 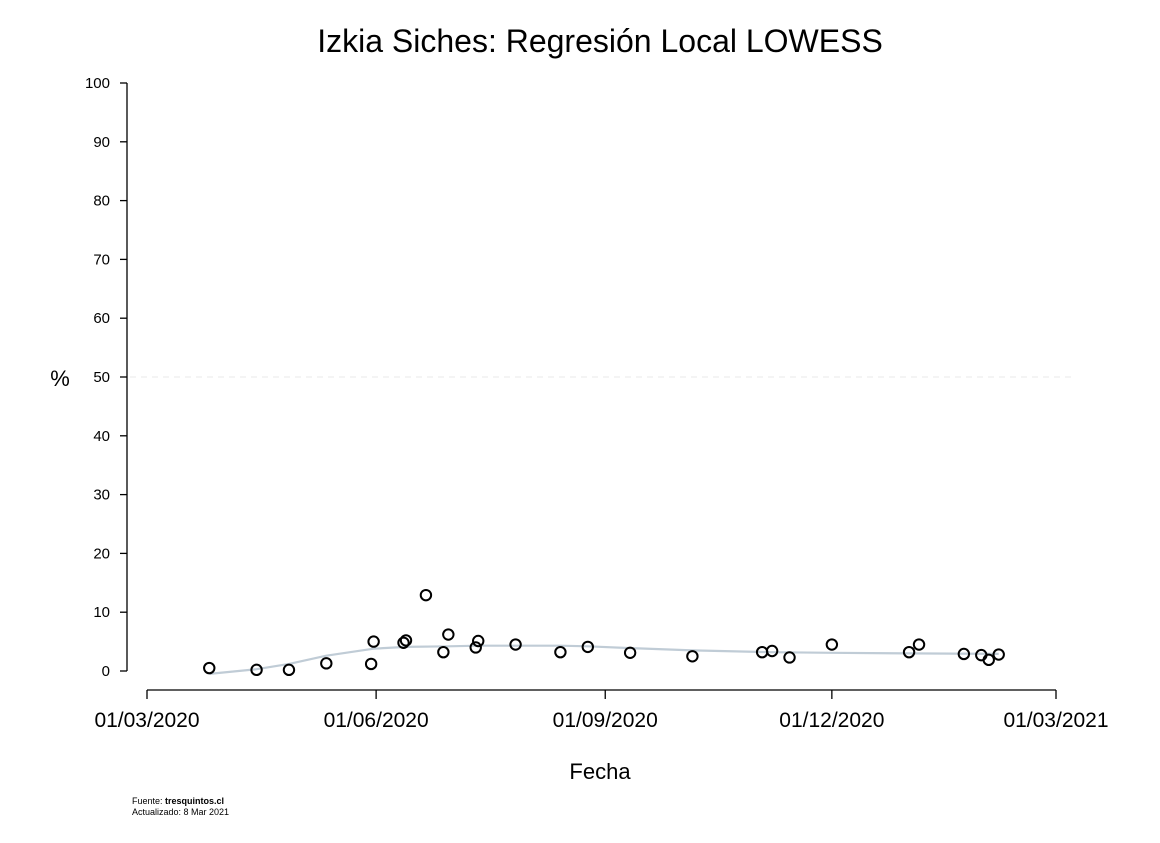 I want to click on lowess-line, so click(x=604, y=659).